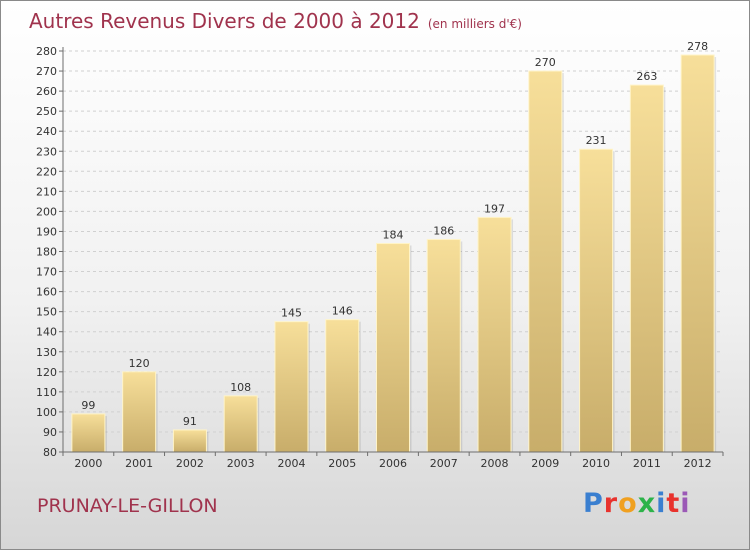 The width and height of the screenshot is (750, 551). What do you see at coordinates (46, 231) in the screenshot?
I see `y-tick-label: 190` at bounding box center [46, 231].